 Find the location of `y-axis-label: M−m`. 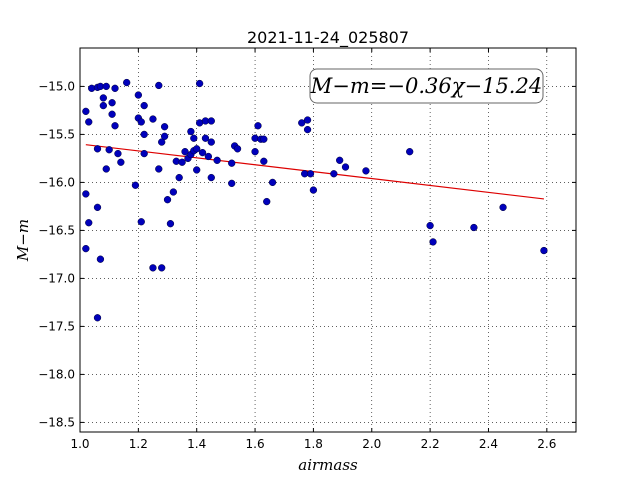

y-axis-label: M−m is located at coordinates (23, 240).